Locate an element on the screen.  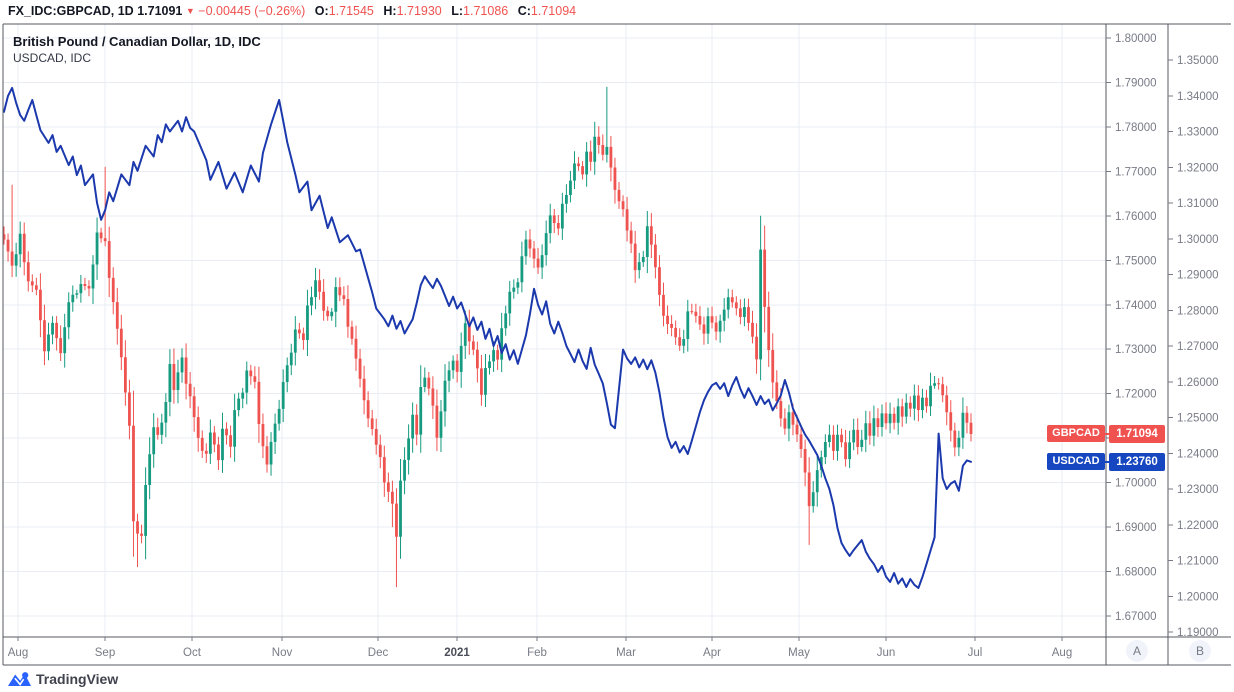
time-tick-label: Nov is located at coordinates (282, 653).